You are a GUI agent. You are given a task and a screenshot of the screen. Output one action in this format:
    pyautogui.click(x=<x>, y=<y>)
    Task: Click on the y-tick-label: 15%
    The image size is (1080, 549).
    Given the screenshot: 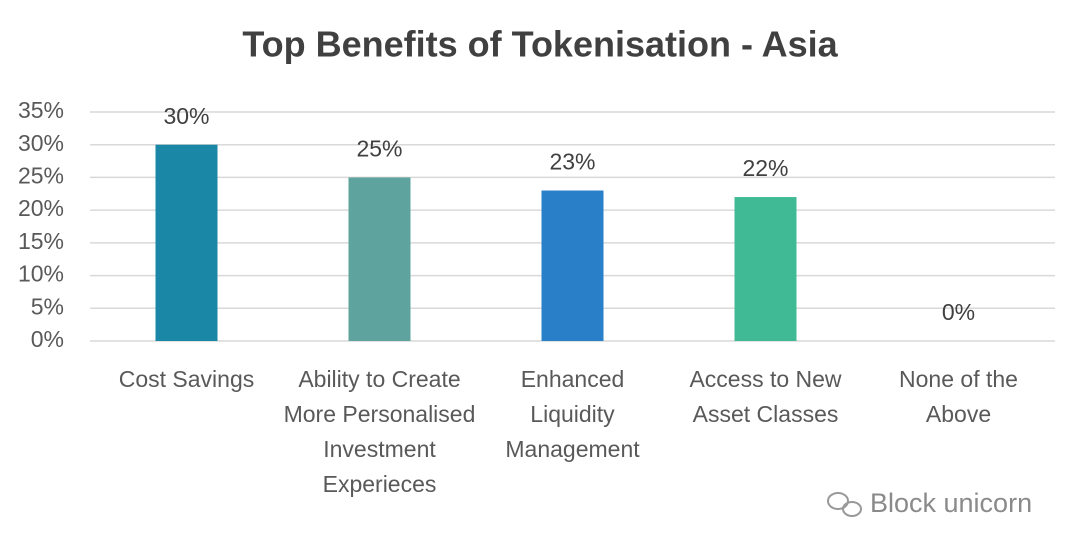 What is the action you would take?
    pyautogui.click(x=41, y=241)
    